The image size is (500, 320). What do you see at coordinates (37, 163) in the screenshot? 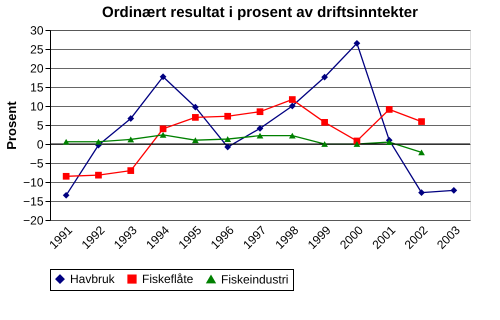
I see `y-tick-label: −5` at bounding box center [37, 163].